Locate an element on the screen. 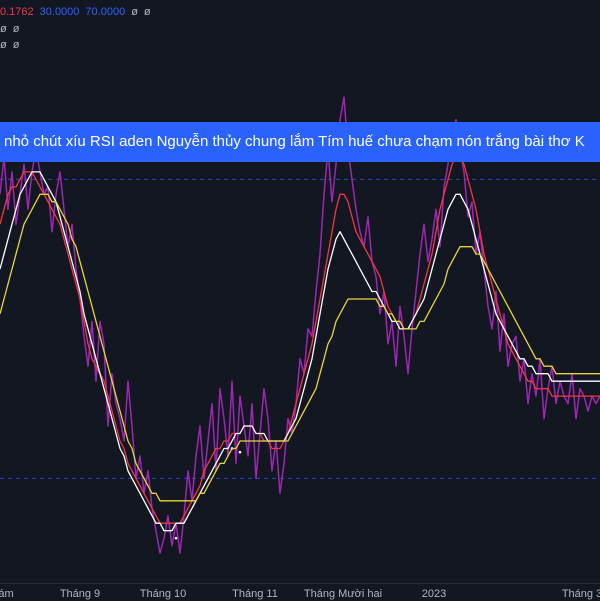  x-tick-label: ám is located at coordinates (7, 594).